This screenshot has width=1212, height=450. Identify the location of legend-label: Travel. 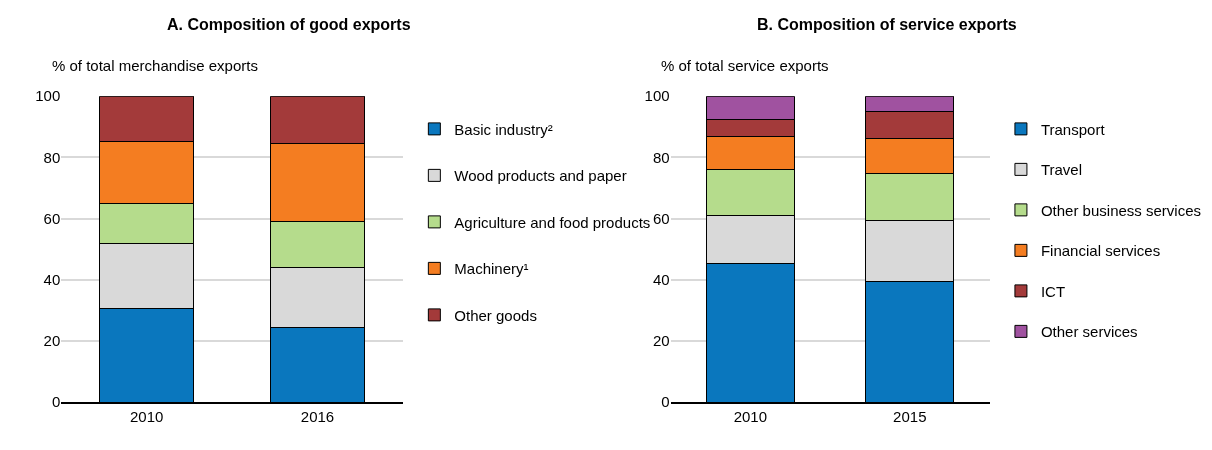
(1061, 170).